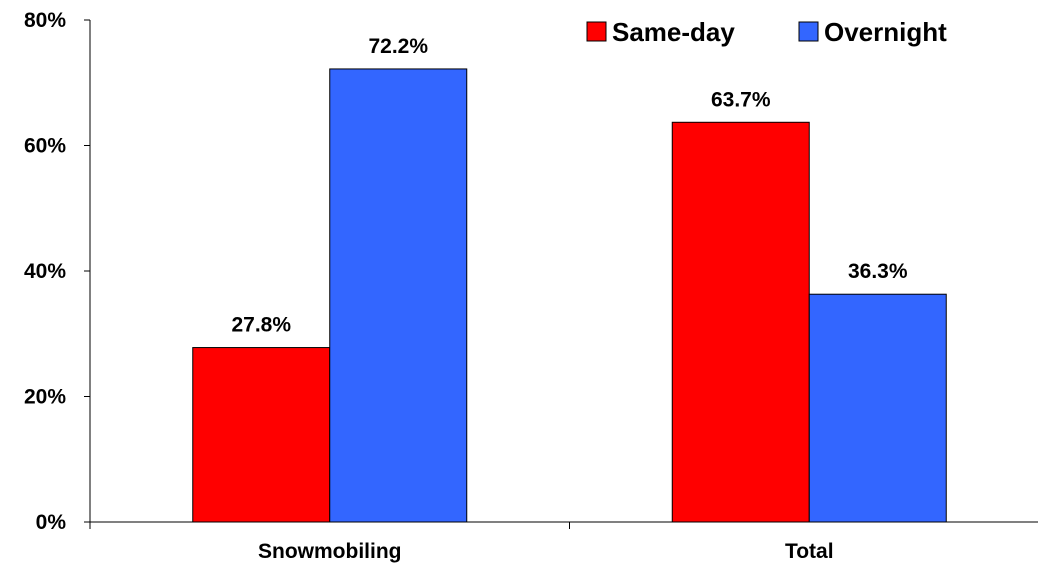 The image size is (1038, 567). Describe the element at coordinates (261, 325) in the screenshot. I see `data-label: 27.8%` at that location.